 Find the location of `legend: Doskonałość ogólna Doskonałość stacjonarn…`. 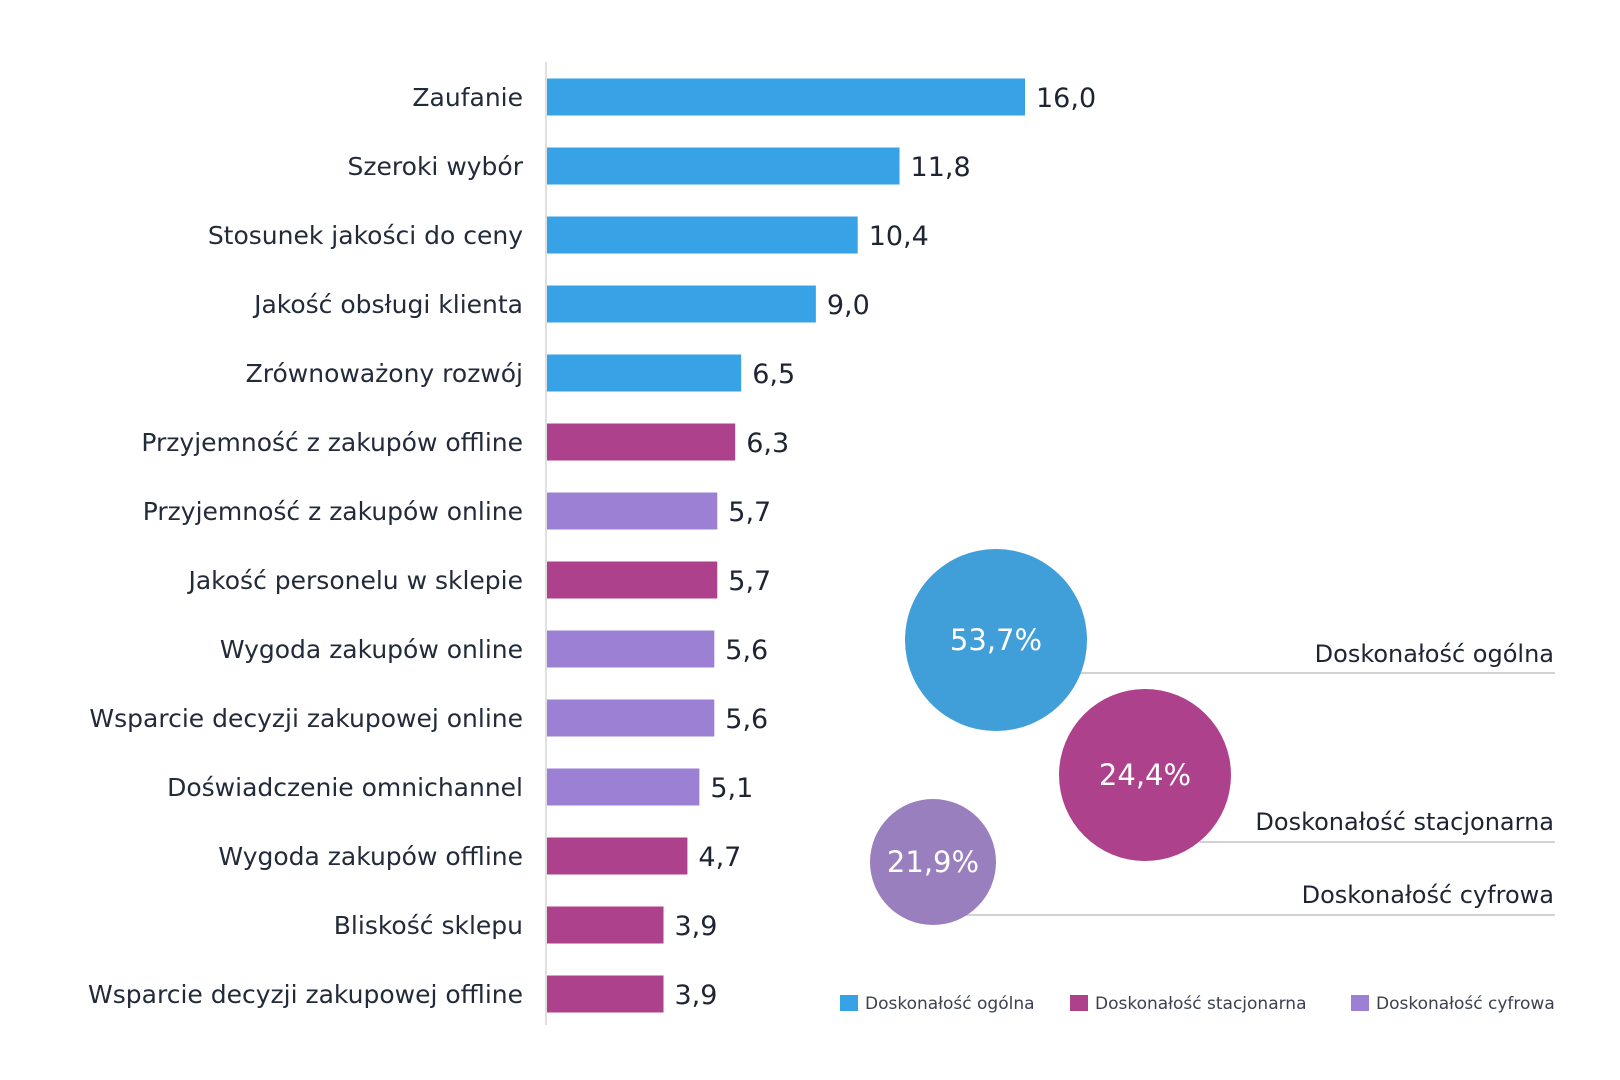

legend: Doskonałość ogólna Doskonałość stacjonarn… is located at coordinates (1197, 1004).